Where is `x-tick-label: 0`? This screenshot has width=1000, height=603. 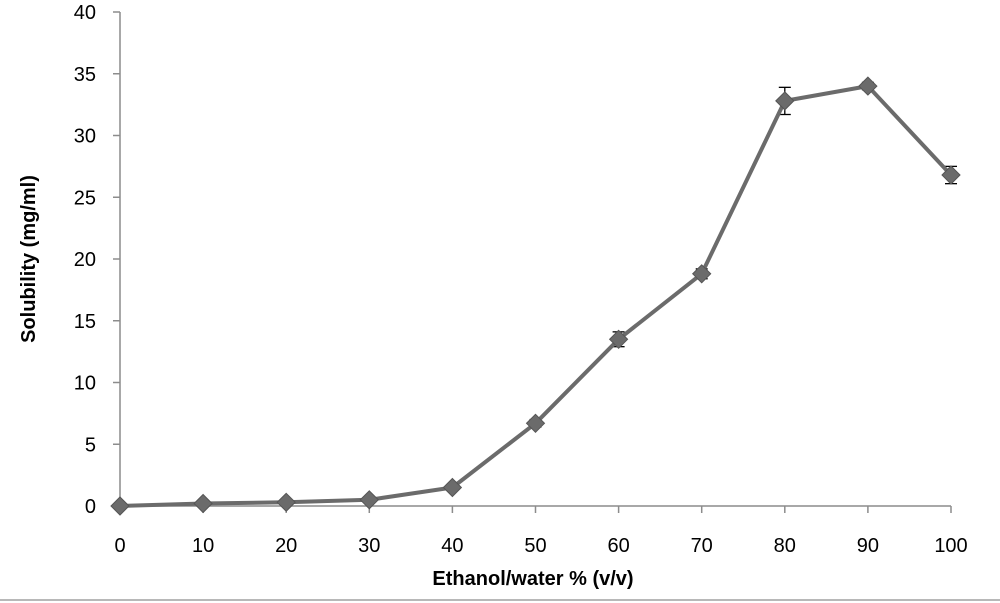
x-tick-label: 0 is located at coordinates (119, 546).